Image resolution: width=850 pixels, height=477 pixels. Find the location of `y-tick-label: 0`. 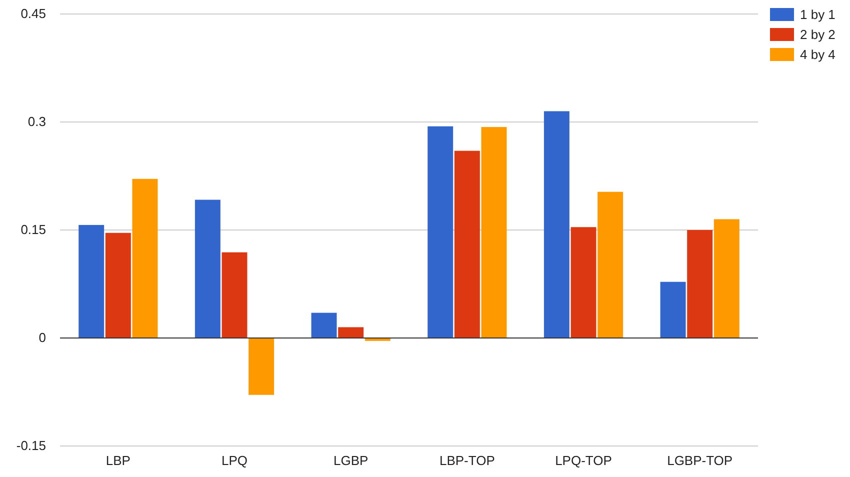

y-tick-label: 0 is located at coordinates (42, 338).